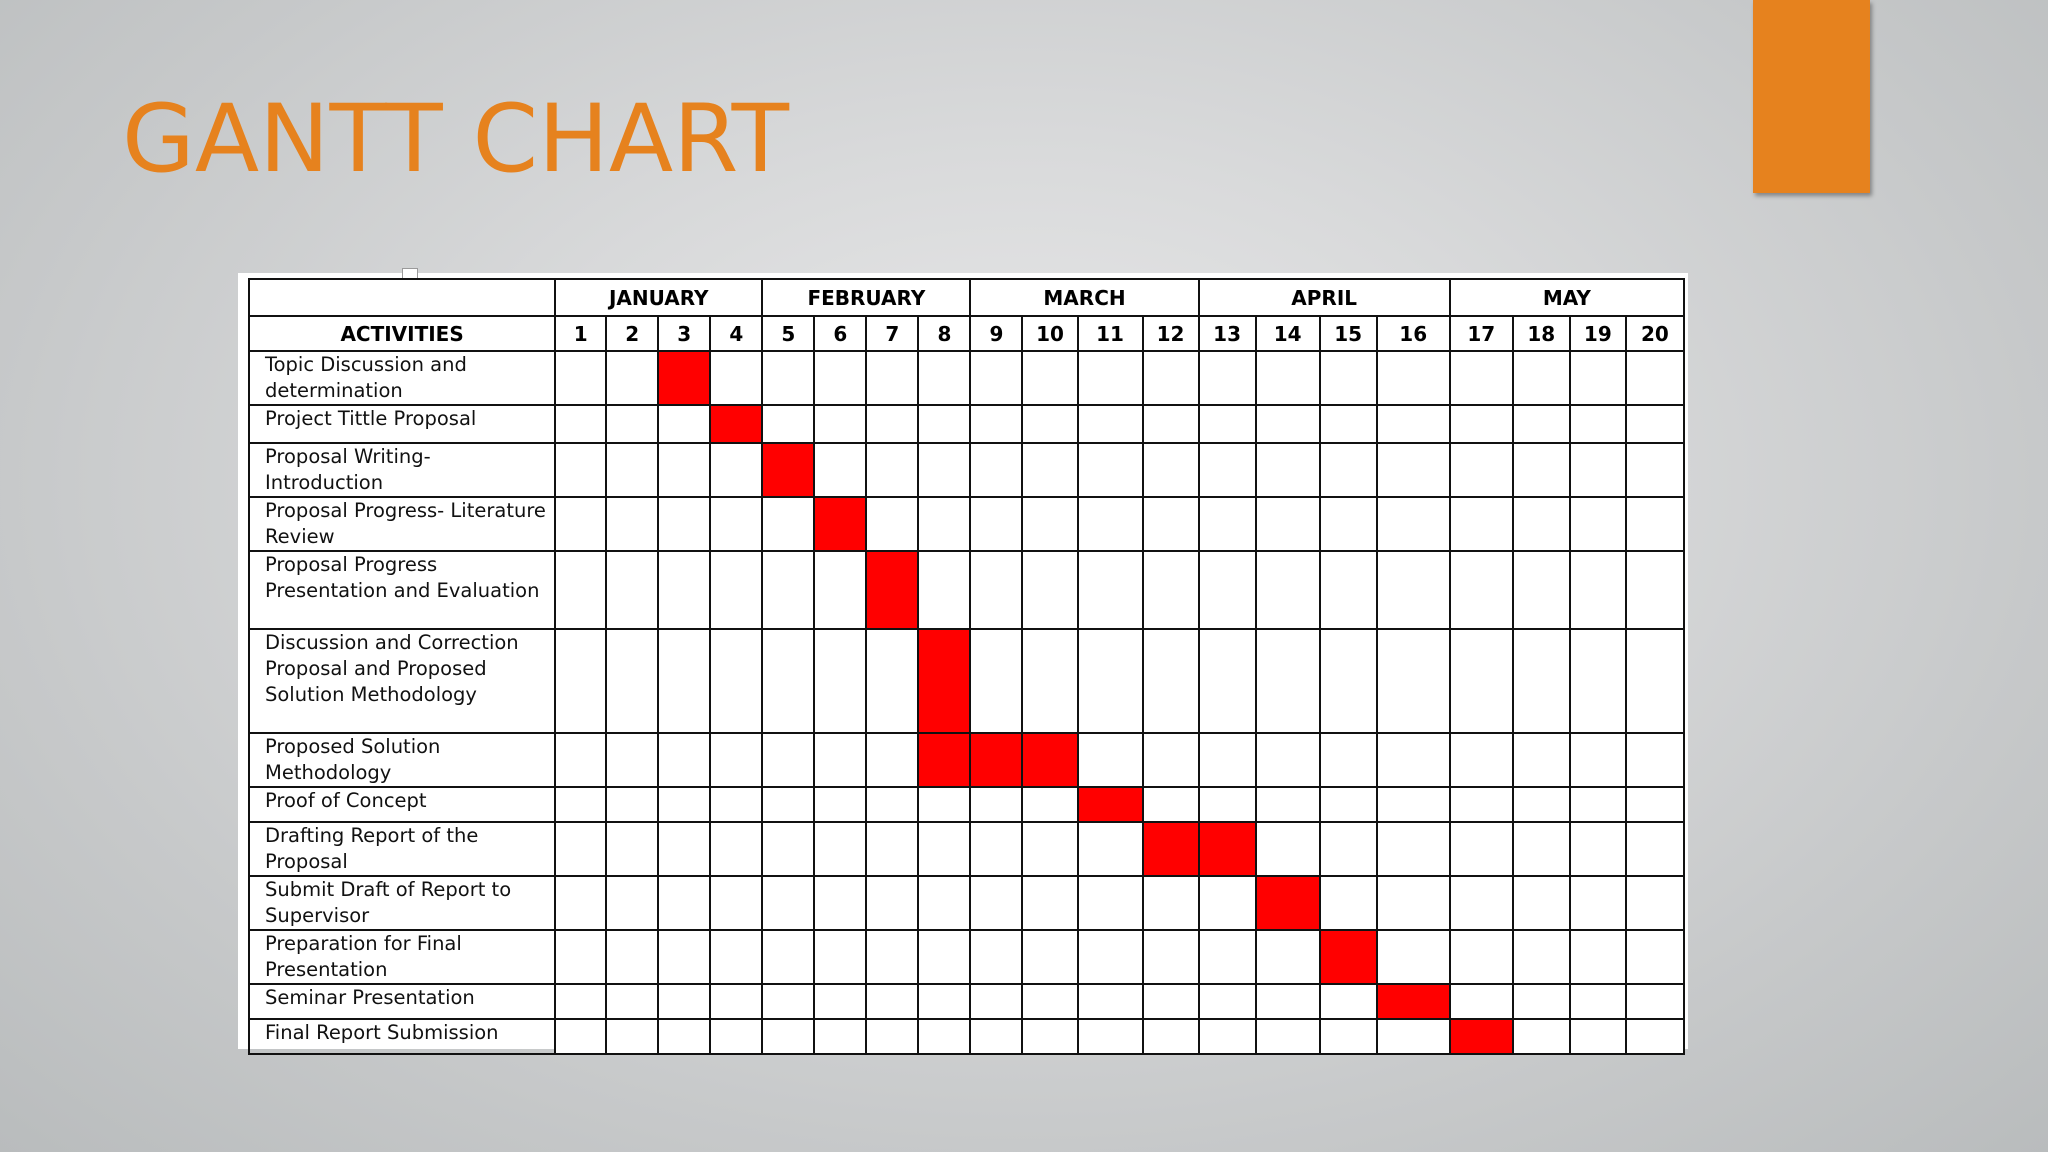  What do you see at coordinates (1227, 333) in the screenshot?
I see `week-label: 13` at bounding box center [1227, 333].